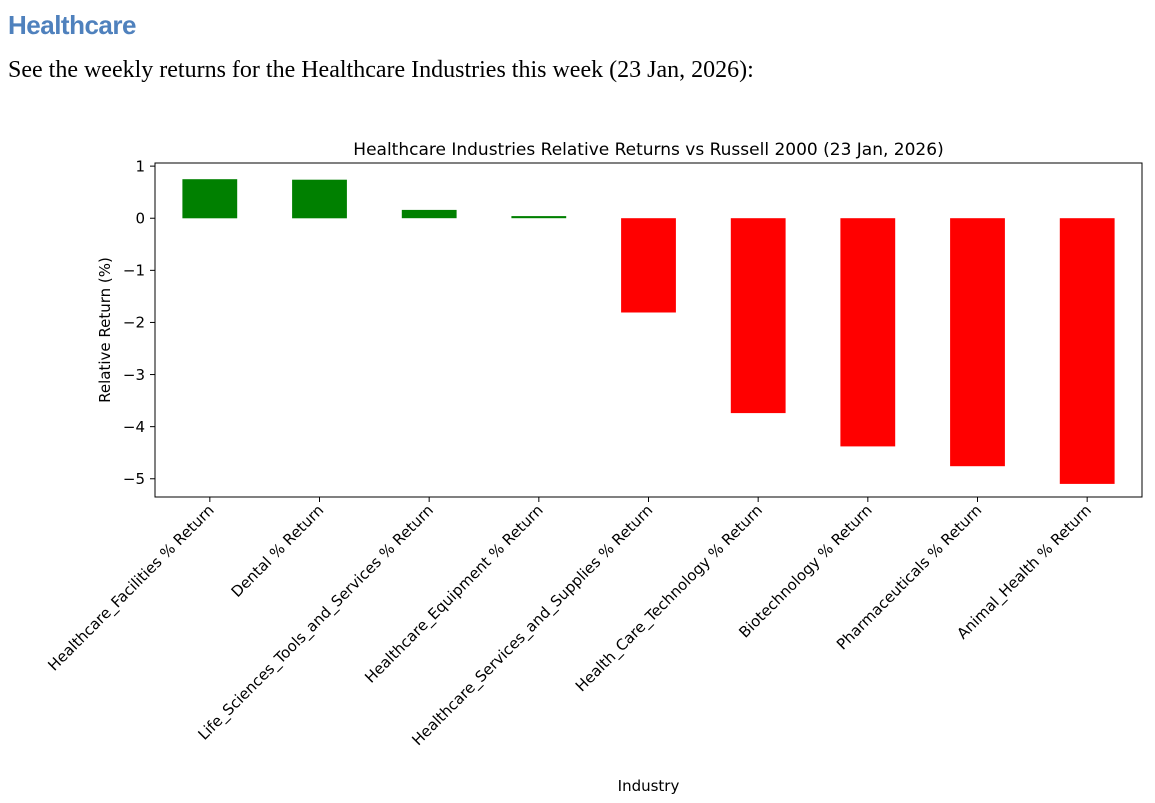  Describe the element at coordinates (134, 375) in the screenshot. I see `y-tick-label: −3` at that location.